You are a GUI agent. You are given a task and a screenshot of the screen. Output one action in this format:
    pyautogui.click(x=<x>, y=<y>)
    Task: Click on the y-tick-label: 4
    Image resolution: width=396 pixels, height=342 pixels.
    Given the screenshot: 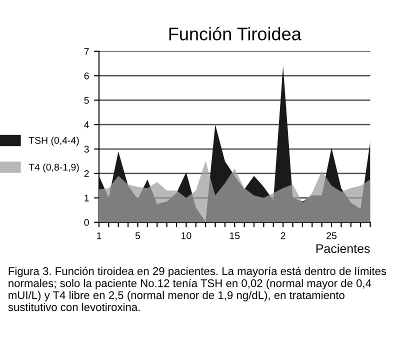 What is the action you would take?
    pyautogui.click(x=86, y=124)
    